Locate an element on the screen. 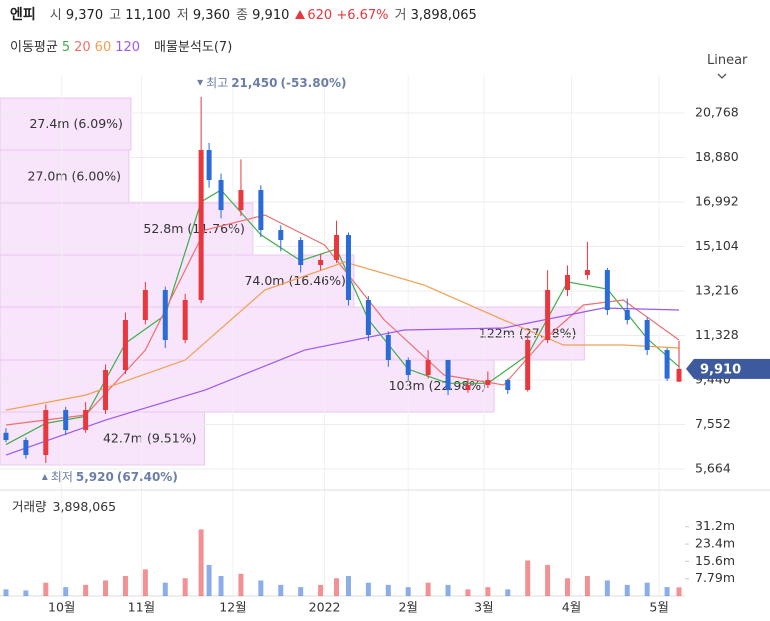 Image resolution: width=770 pixels, height=621 pixels. profile-label: 27.0m (6.00%) is located at coordinates (74, 175).